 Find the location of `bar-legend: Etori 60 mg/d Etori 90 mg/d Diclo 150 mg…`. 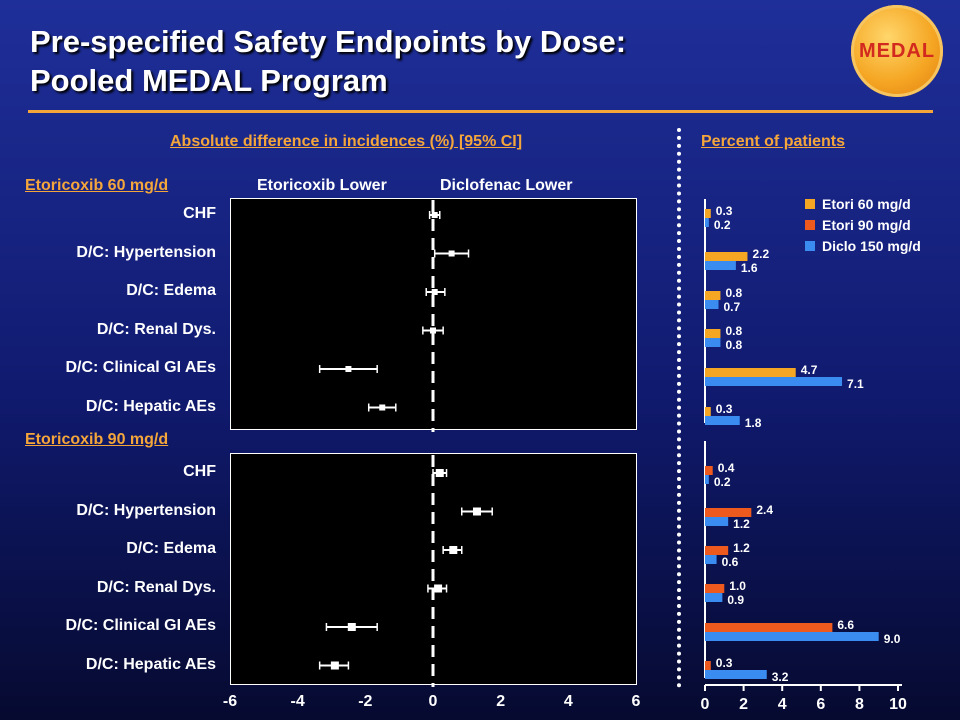

bar-legend: Etori 60 mg/d Etori 90 mg/d Diclo 150 mg… is located at coordinates (863, 224).